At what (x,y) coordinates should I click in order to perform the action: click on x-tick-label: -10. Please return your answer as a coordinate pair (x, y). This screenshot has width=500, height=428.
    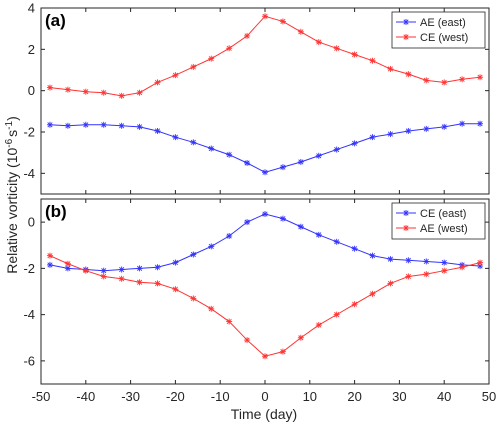
    Looking at the image, I should click on (220, 396).